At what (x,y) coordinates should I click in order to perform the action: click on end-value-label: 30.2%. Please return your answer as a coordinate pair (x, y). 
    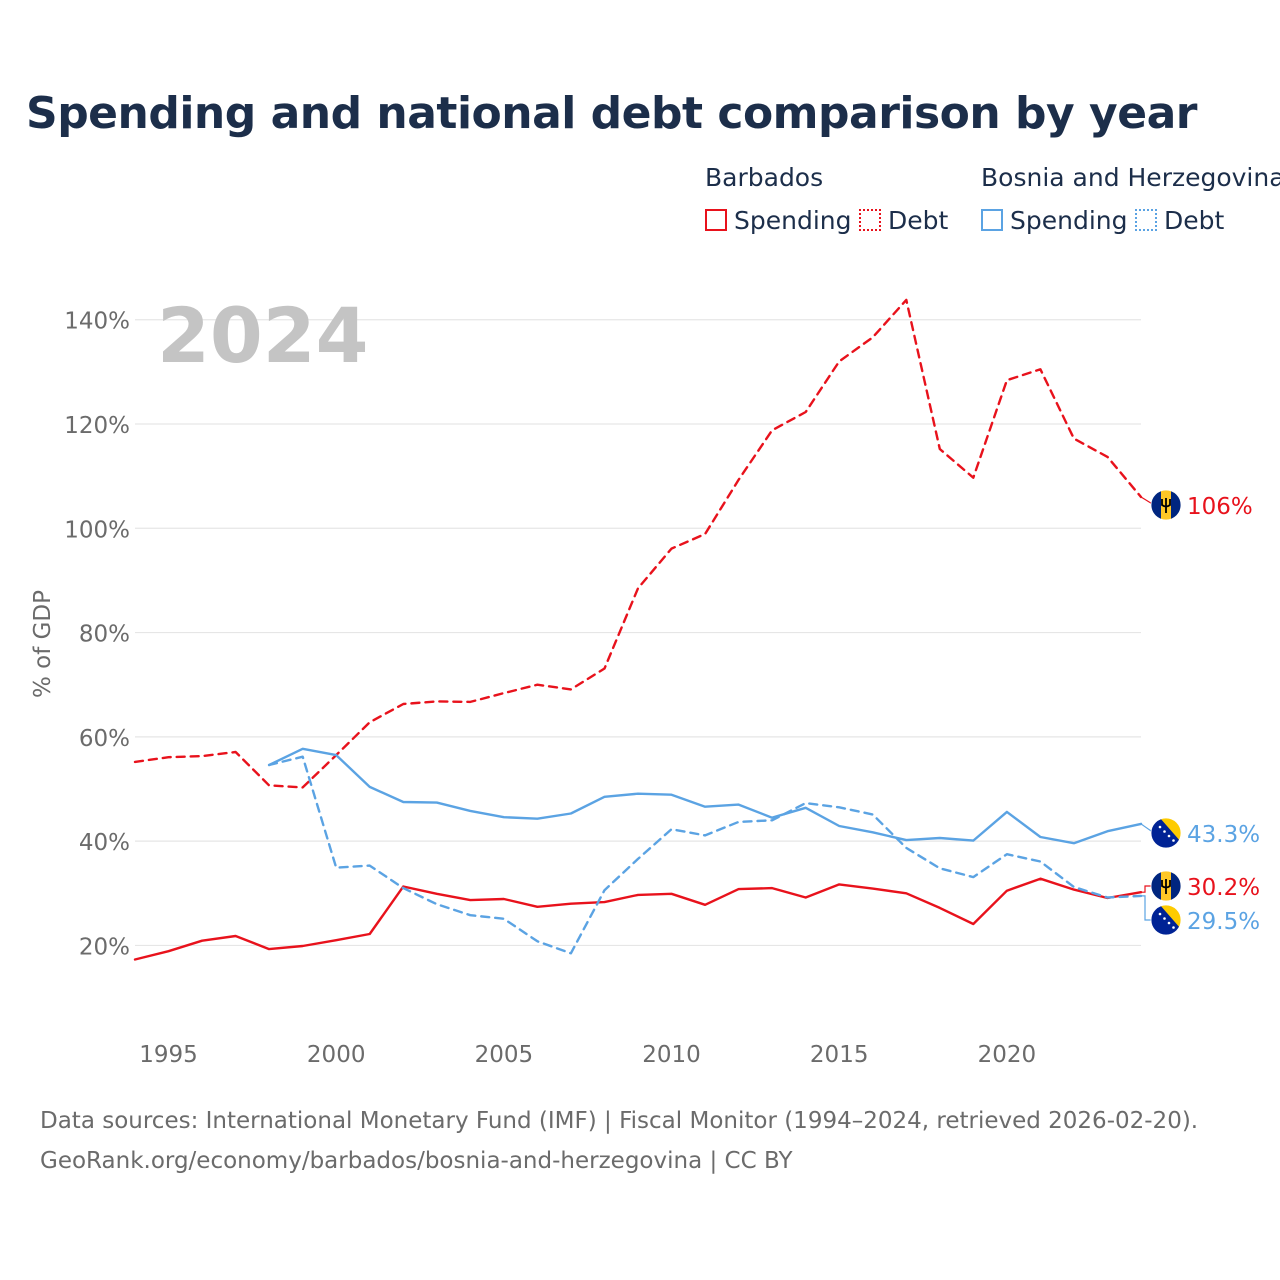
    Looking at the image, I should click on (1223, 888).